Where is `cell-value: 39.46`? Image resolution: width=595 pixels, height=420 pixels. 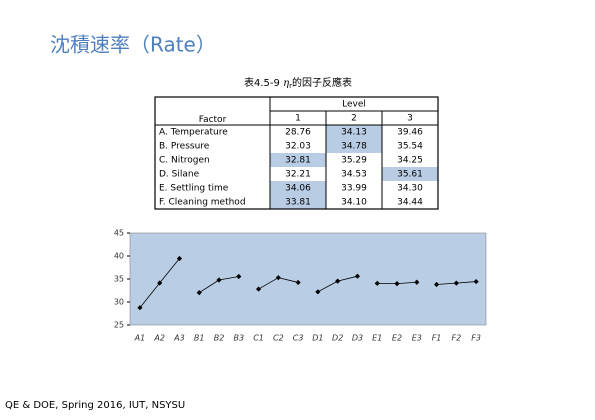
cell-value: 39.46 is located at coordinates (410, 133).